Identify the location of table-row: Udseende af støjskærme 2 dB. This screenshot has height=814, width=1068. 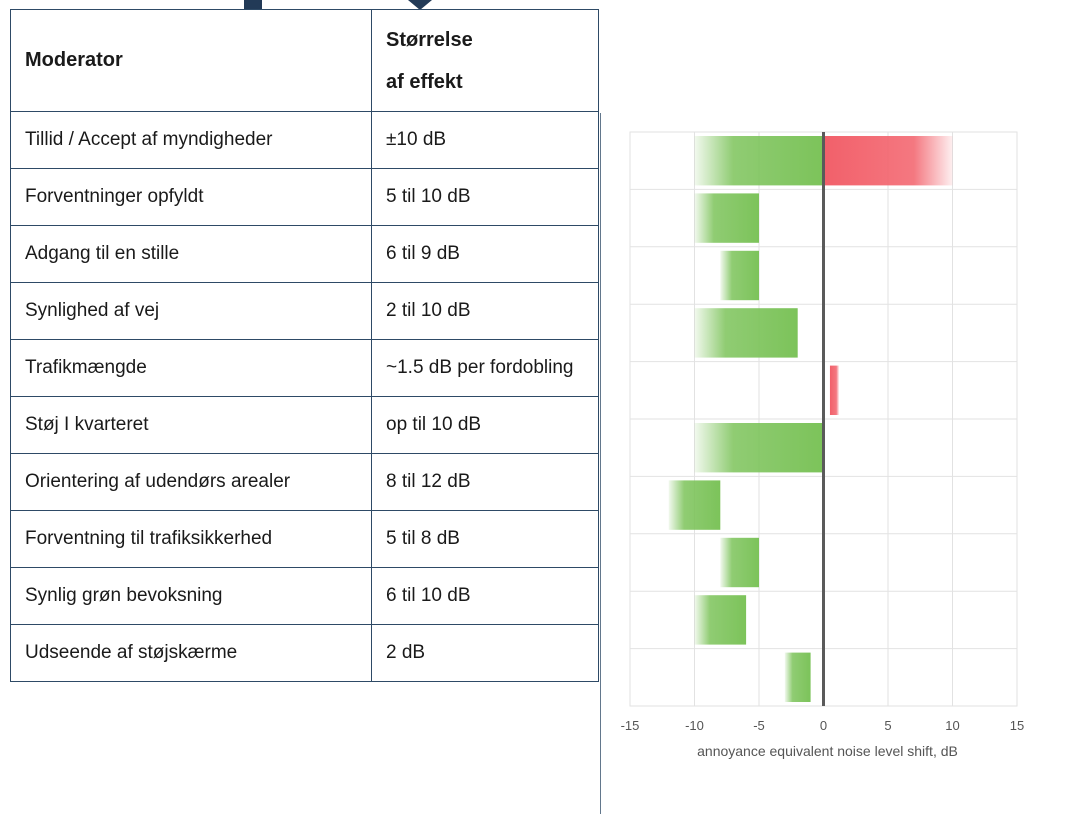
(304, 653).